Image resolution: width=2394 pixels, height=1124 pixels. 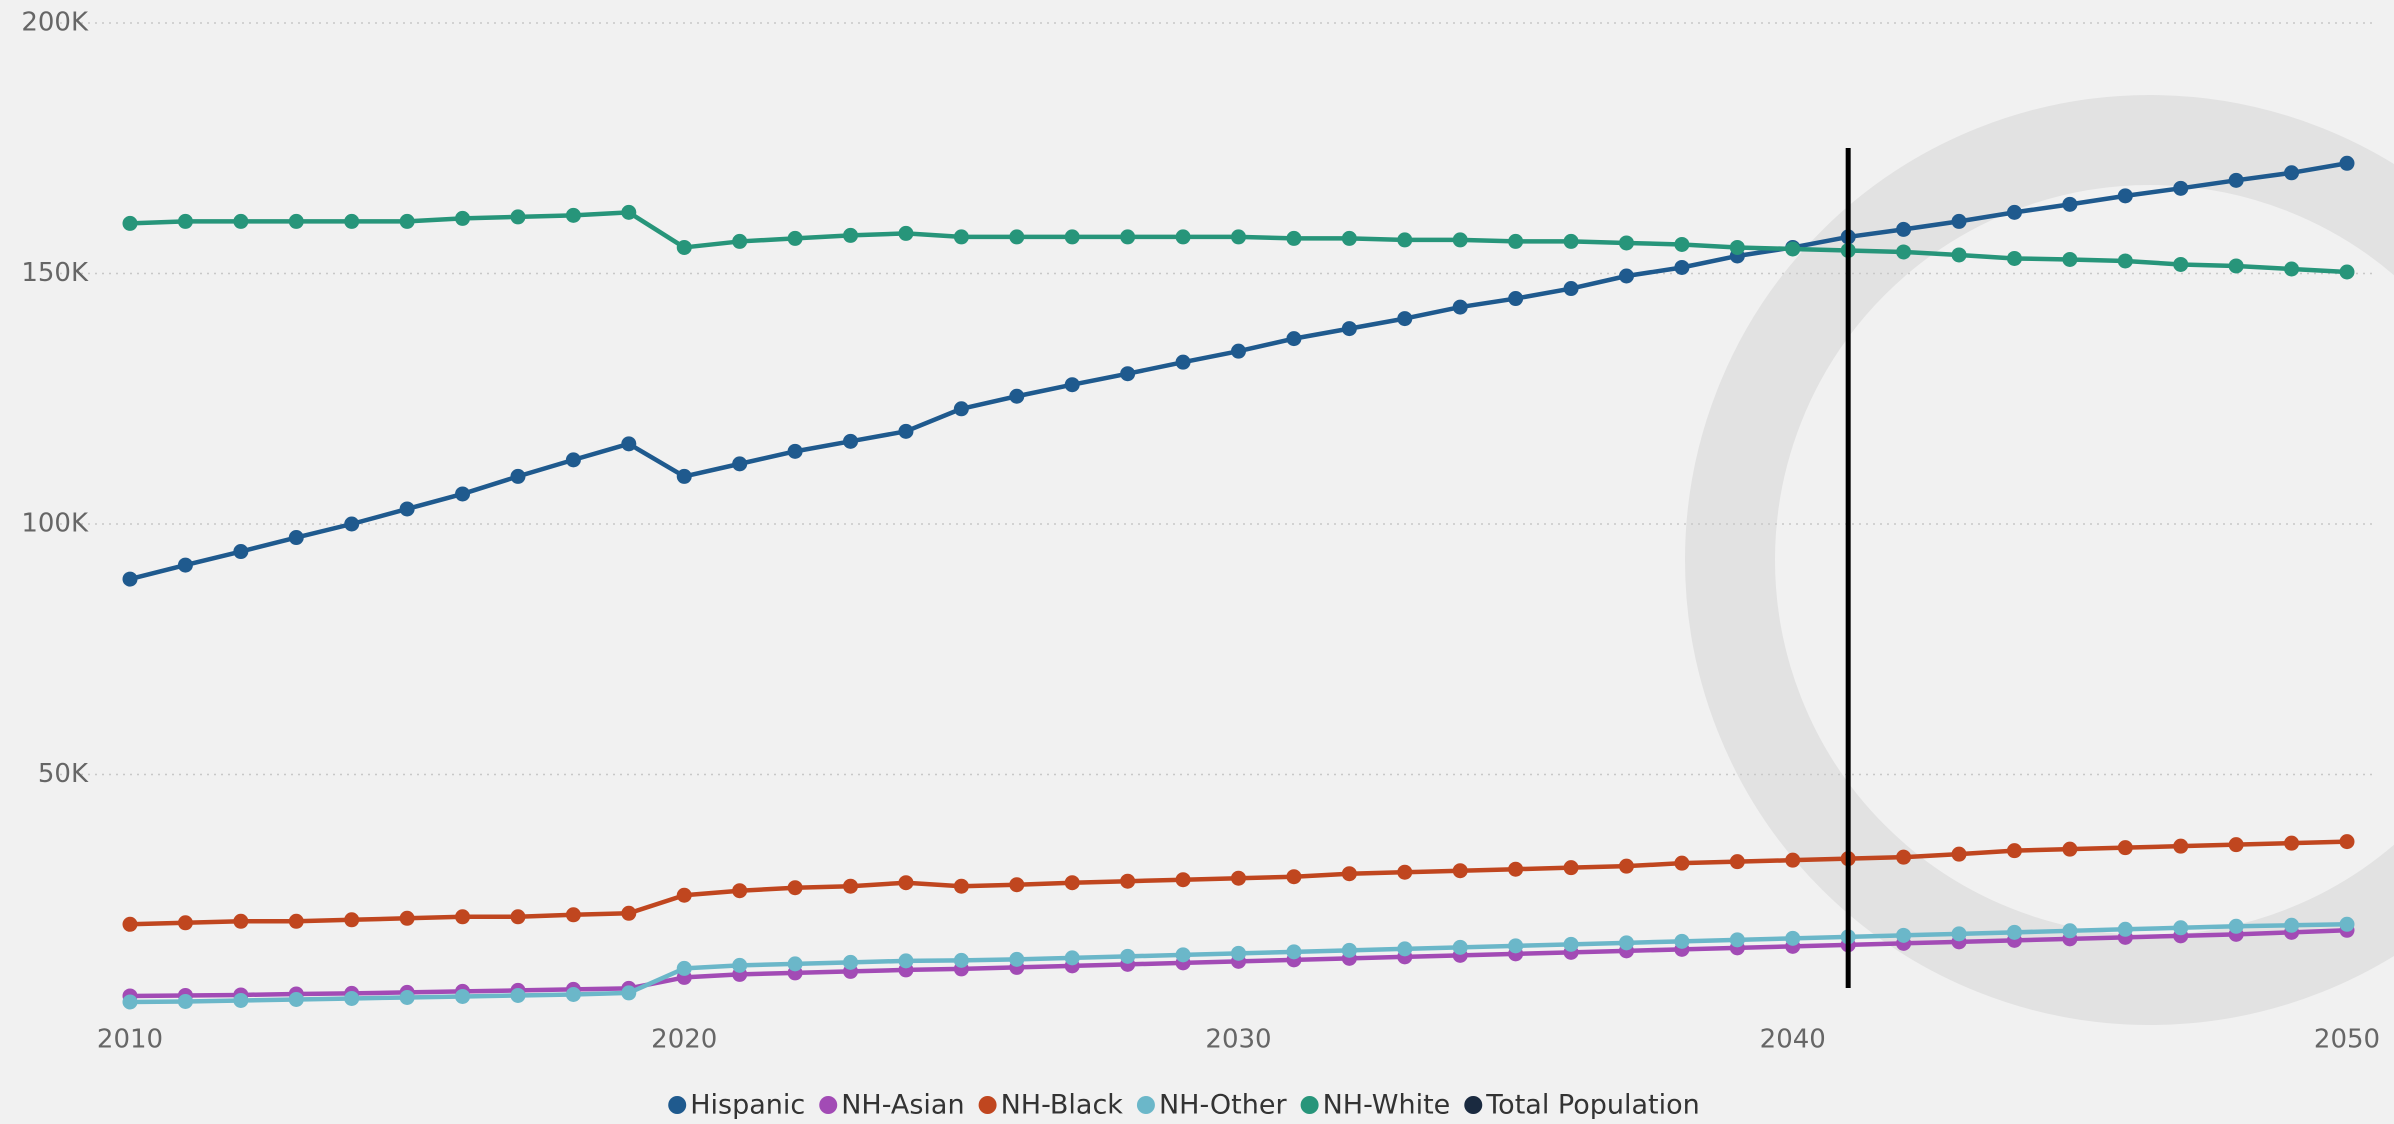 I want to click on x-tick-label: 2020, so click(x=684, y=1040).